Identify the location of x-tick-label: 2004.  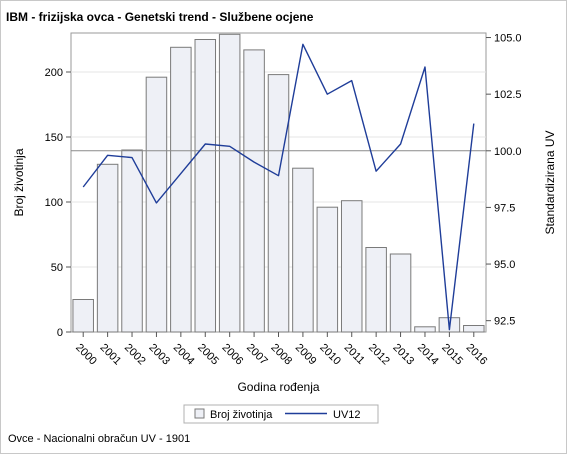
(184, 355).